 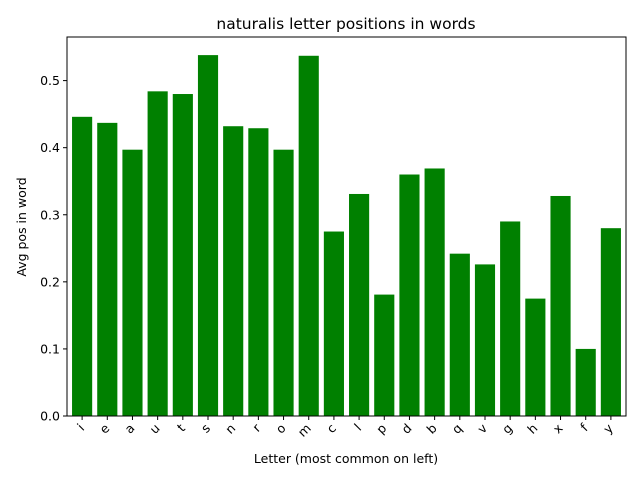 I want to click on bar-u, so click(x=157, y=253).